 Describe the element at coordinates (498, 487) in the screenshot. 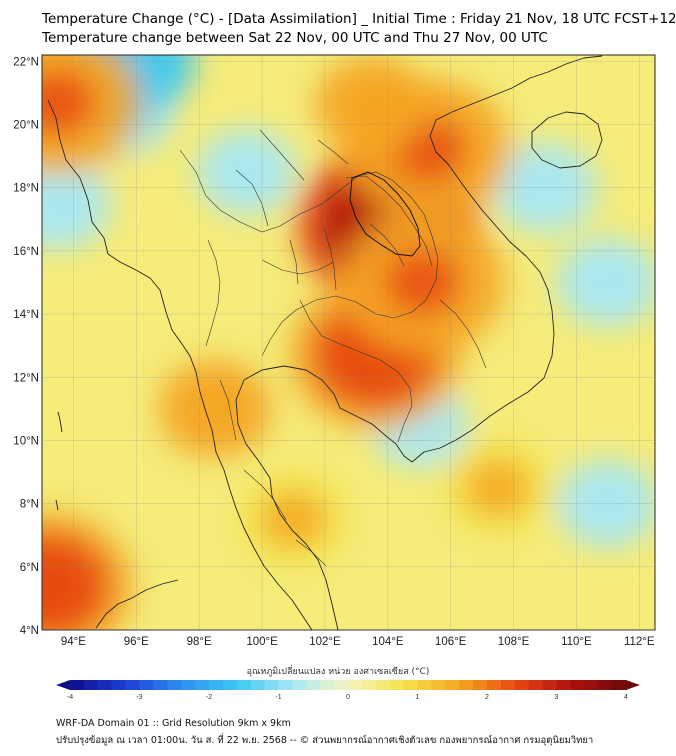

I see `field-anomaly-south-china-sea-east` at that location.